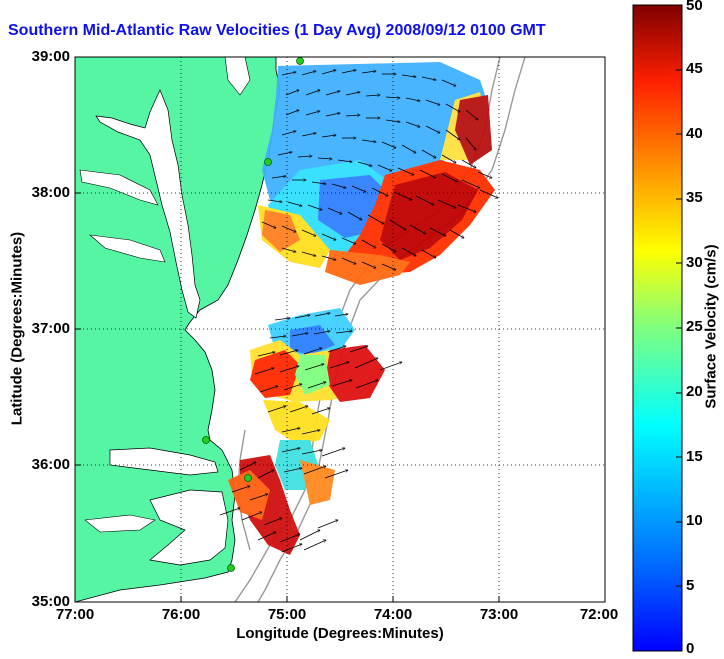 The height and width of the screenshot is (659, 724). Describe the element at coordinates (75, 614) in the screenshot. I see `x-tick-label: 77:00` at that location.